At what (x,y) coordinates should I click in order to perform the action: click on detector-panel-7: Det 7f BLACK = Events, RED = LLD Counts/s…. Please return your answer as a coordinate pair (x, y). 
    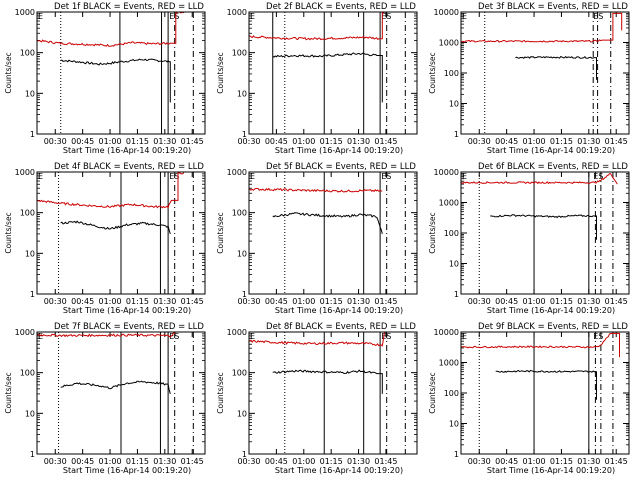
    Looking at the image, I should click on (105, 398).